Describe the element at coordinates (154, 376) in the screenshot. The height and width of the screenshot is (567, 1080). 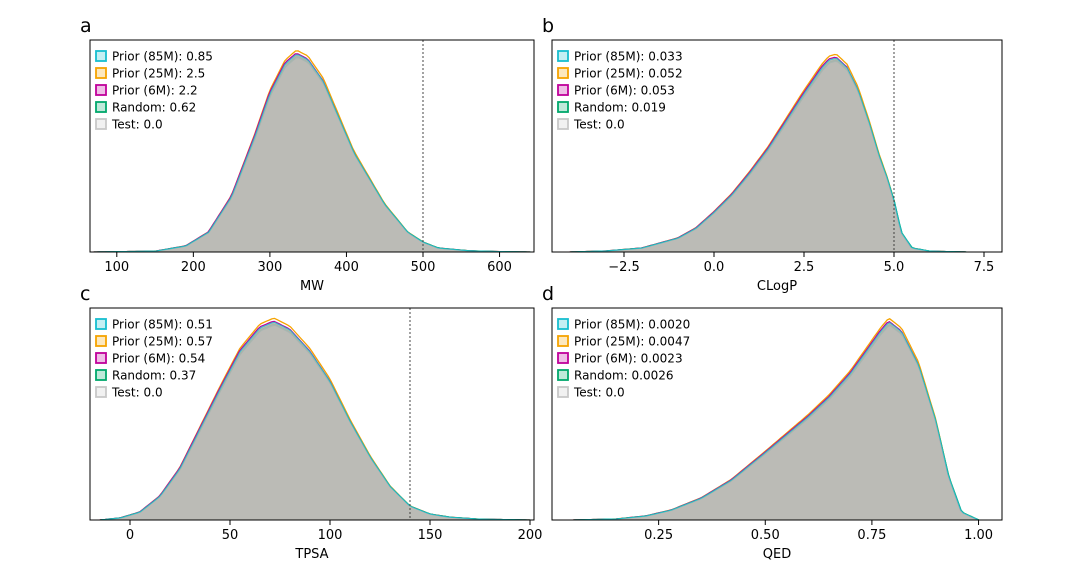
I see `legend-entry: Random: 0.37` at that location.